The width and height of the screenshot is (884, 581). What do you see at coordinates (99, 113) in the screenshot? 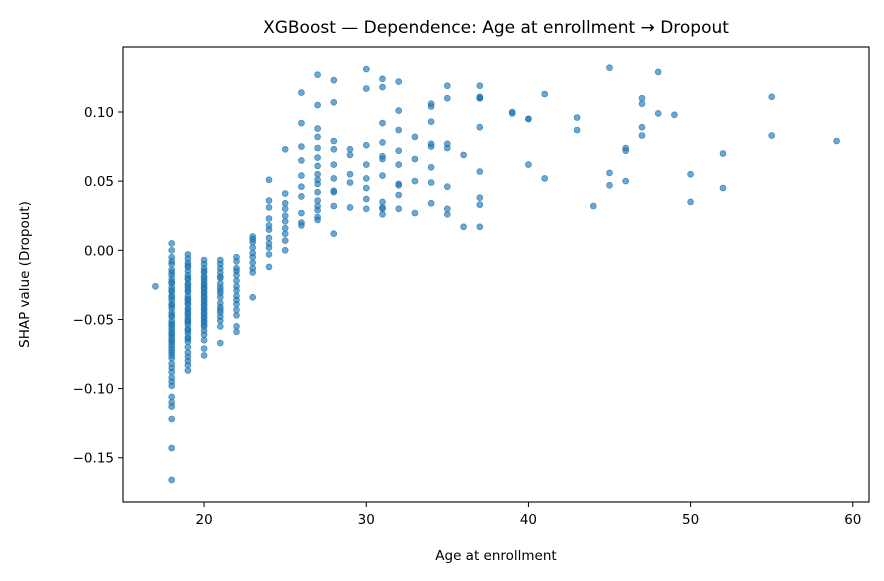
I see `y-tick-label: 0.10` at bounding box center [99, 113].